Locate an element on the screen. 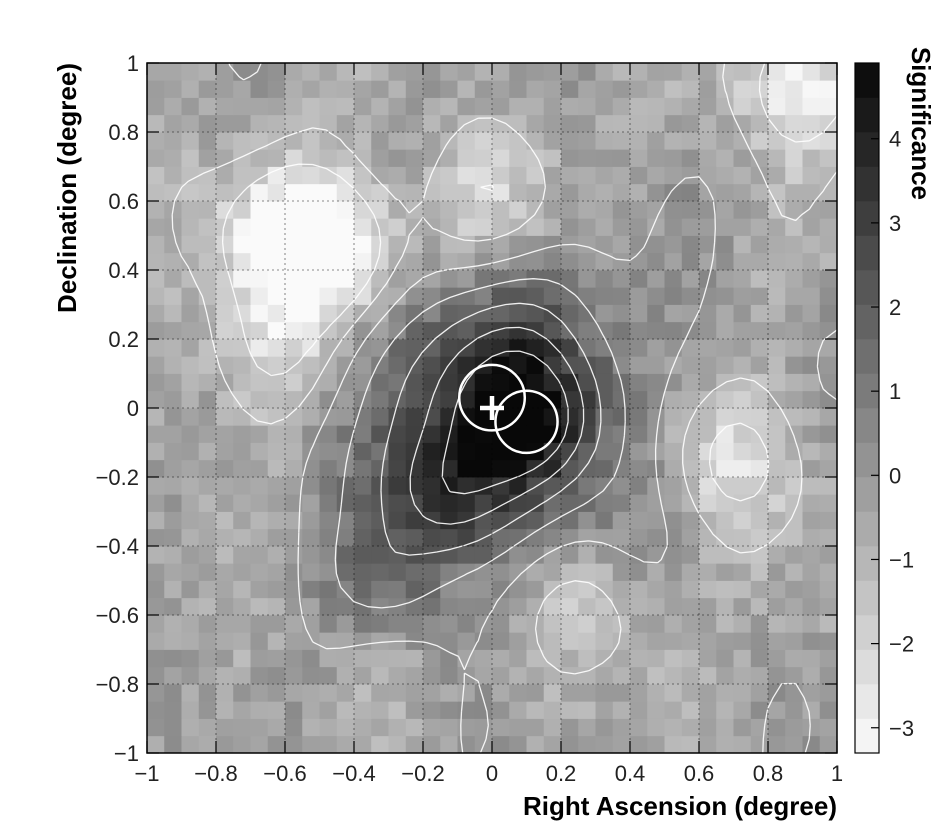  x-tick-label: 0.4 is located at coordinates (630, 773).